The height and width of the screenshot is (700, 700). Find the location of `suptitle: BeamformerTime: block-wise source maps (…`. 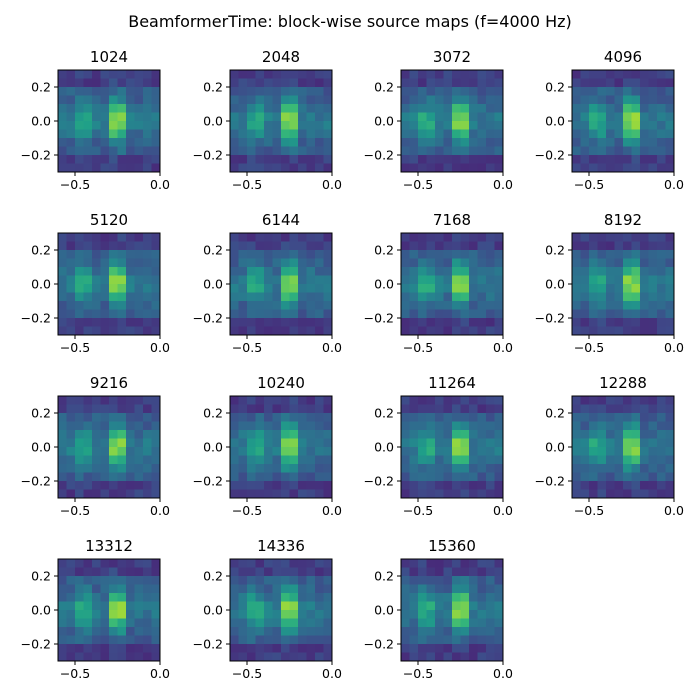

suptitle: BeamformerTime: block-wise source maps (… is located at coordinates (350, 21).